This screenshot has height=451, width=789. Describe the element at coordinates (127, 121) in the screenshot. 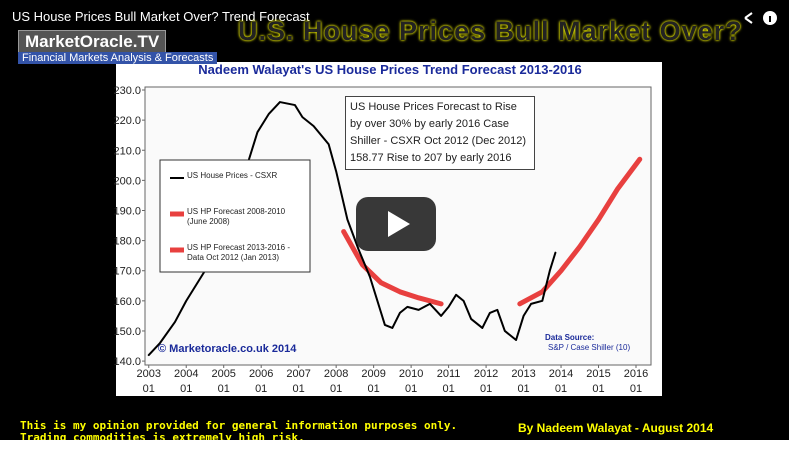

I see `y-tick-label: 220.0` at that location.